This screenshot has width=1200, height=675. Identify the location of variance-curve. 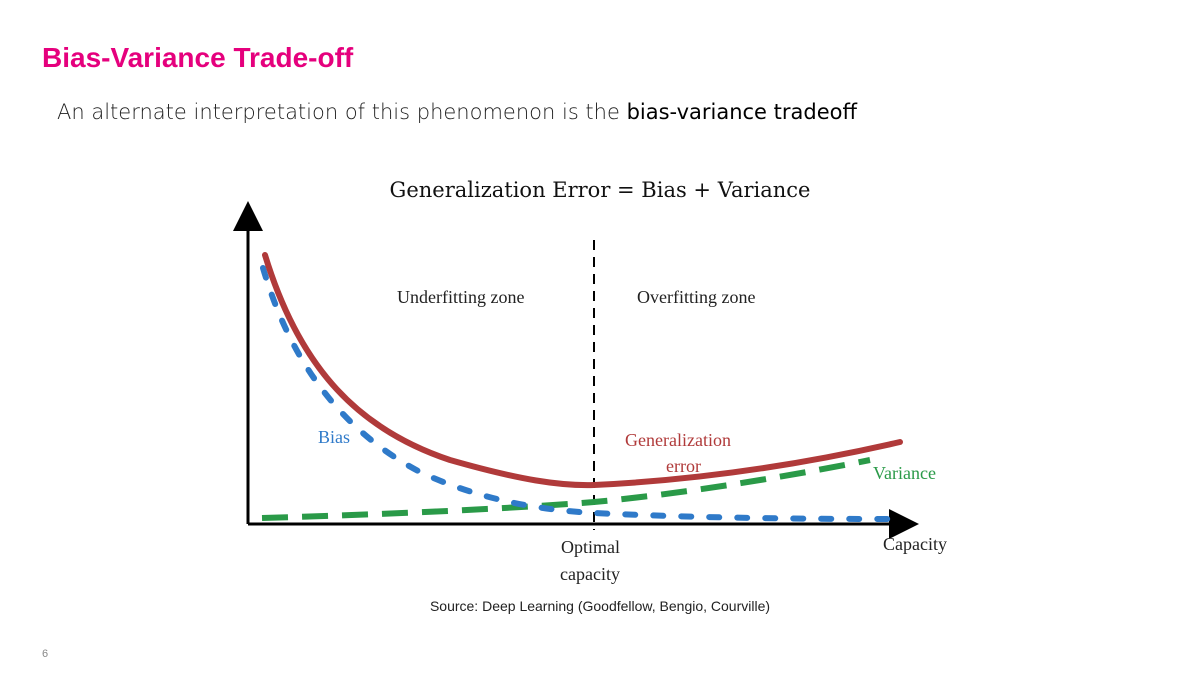
(566, 489).